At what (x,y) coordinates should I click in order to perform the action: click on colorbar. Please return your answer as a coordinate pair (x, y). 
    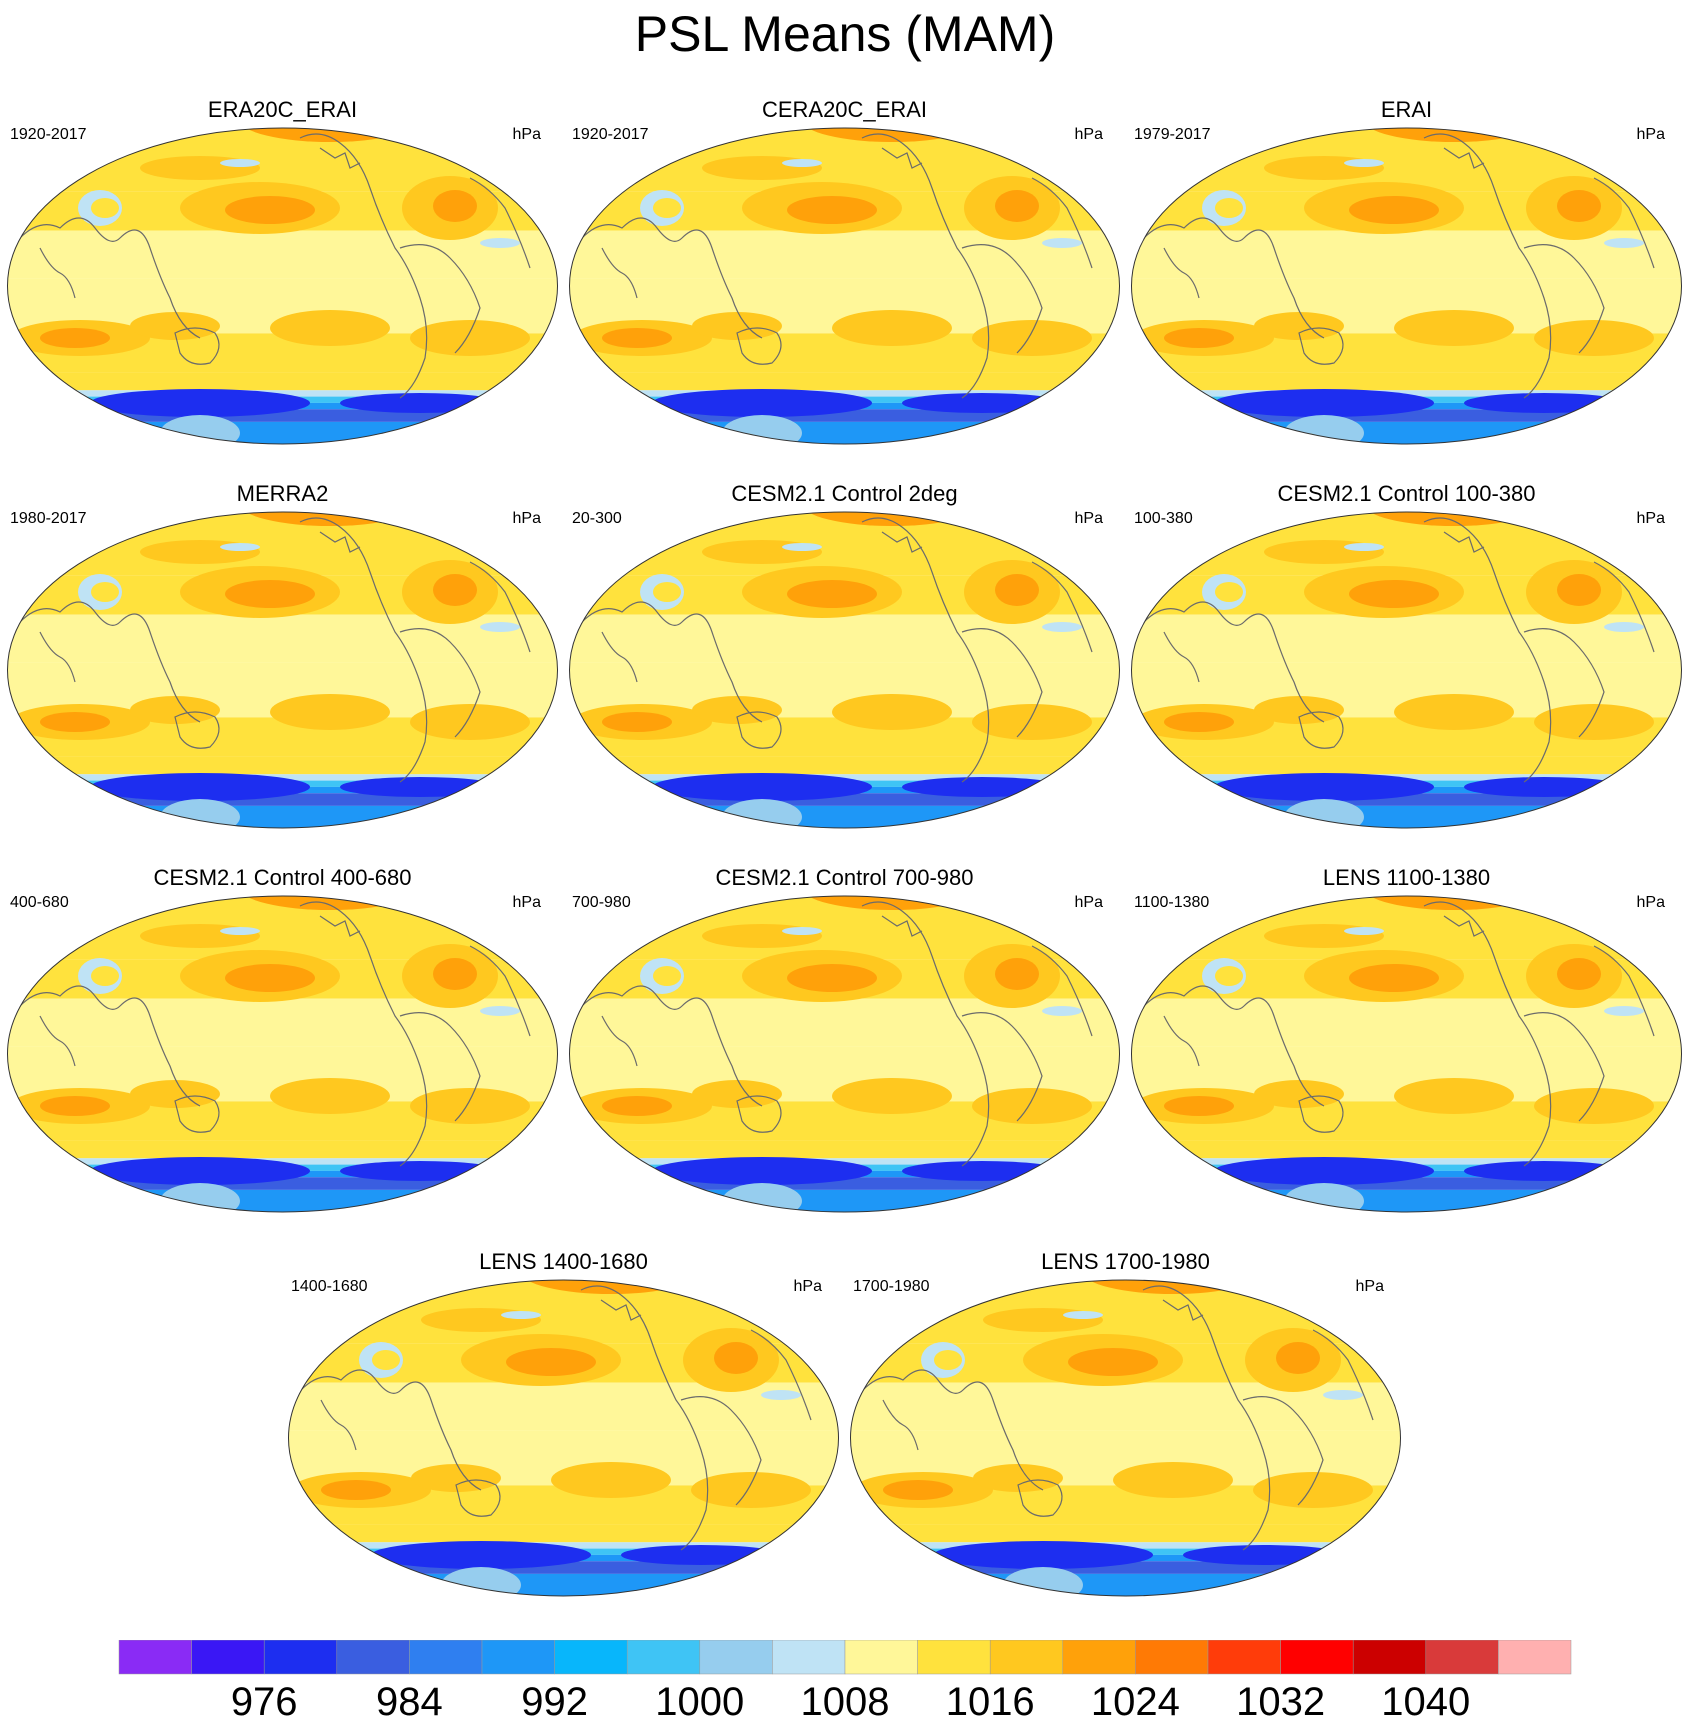
    Looking at the image, I should click on (845, 1657).